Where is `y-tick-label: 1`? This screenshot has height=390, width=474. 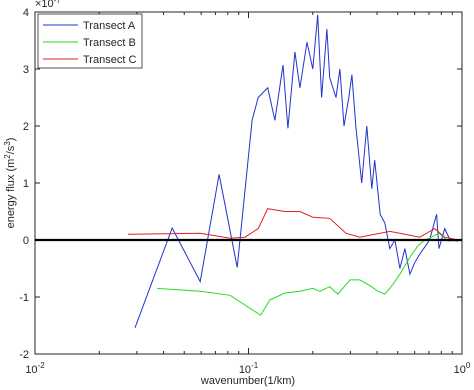 y-tick-label: 1 is located at coordinates (26, 184).